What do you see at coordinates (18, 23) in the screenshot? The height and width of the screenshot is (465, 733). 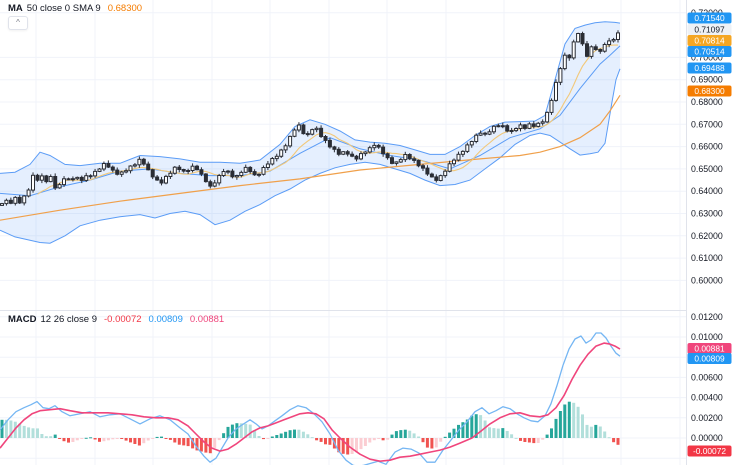 I see `collapse-pane-button: ^` at bounding box center [18, 23].